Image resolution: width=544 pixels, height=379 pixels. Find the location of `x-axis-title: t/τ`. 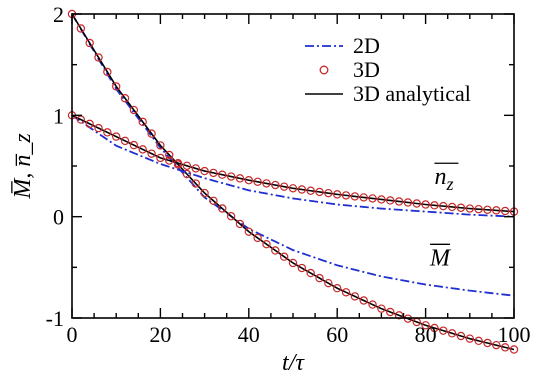

x-axis-title: t/τ is located at coordinates (293, 363).